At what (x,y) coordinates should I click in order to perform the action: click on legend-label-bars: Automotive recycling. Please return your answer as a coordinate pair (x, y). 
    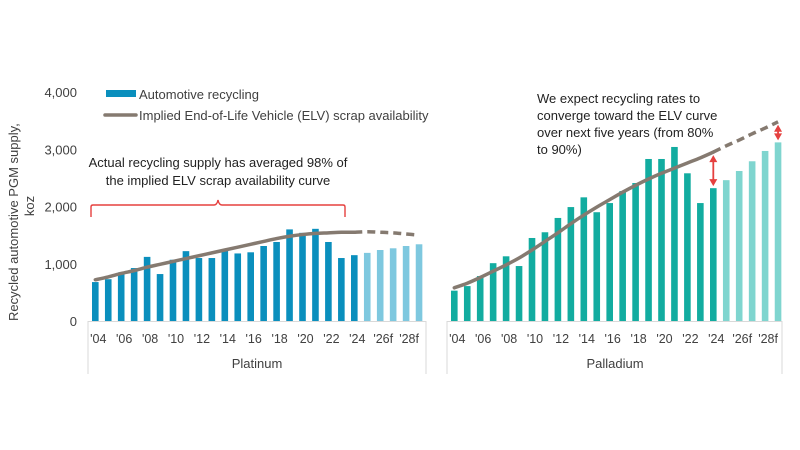
    Looking at the image, I should click on (199, 94).